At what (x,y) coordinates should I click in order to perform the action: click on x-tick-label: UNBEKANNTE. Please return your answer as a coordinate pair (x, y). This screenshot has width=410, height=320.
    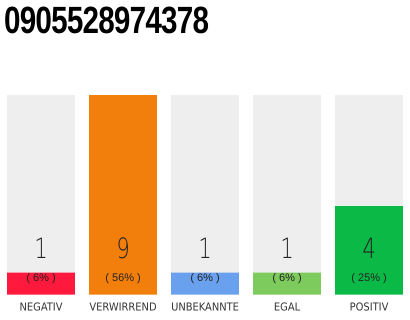
    Looking at the image, I should click on (205, 307).